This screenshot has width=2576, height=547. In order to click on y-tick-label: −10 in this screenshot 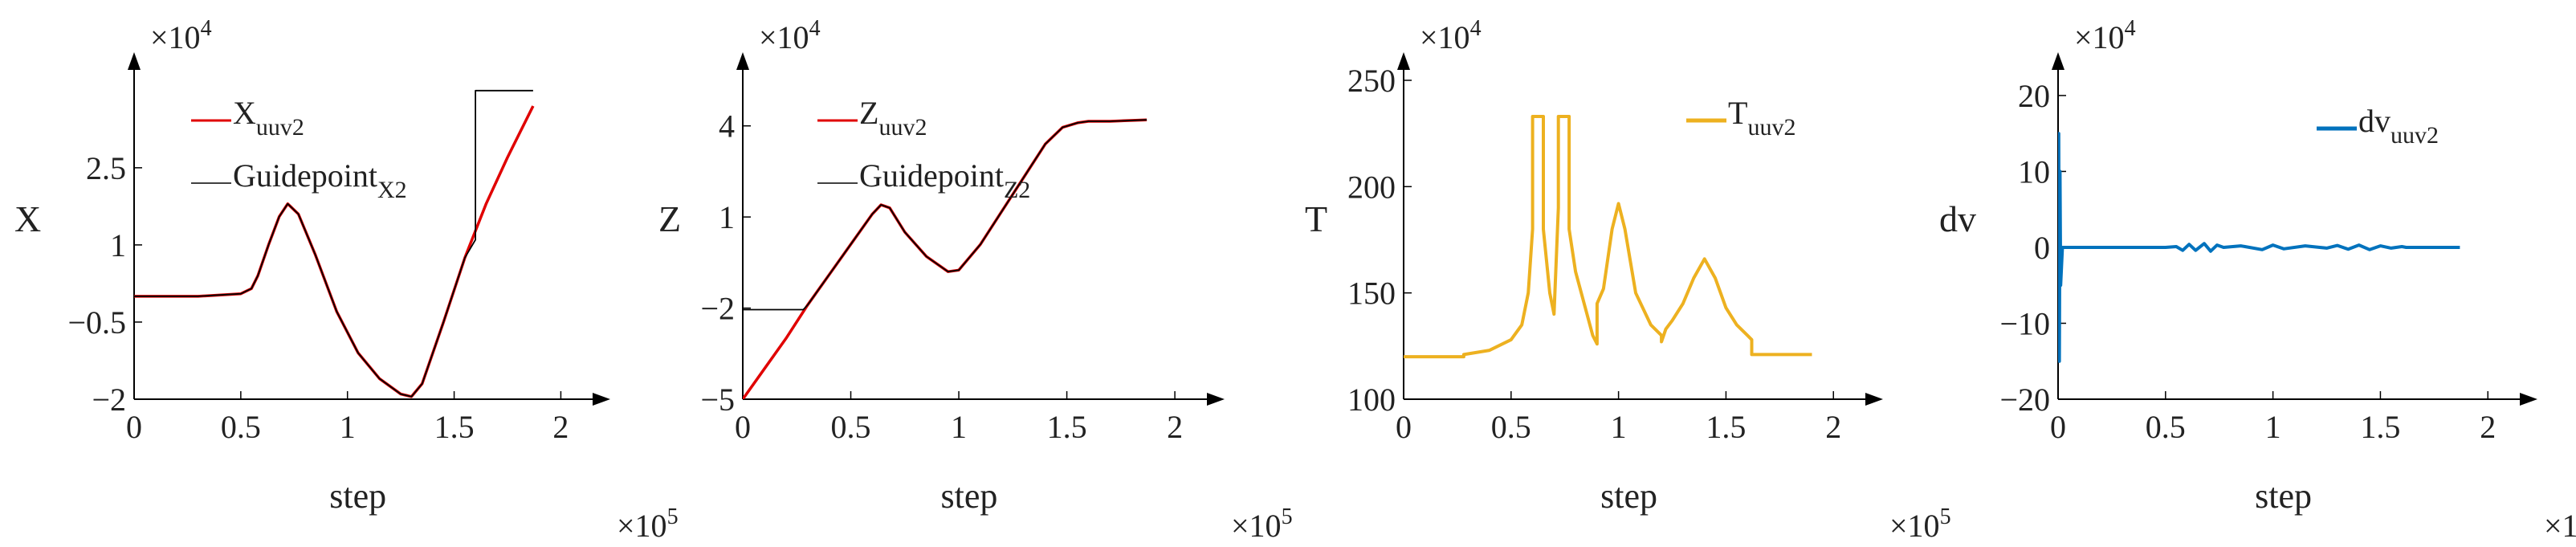, I will do `click(2024, 323)`.